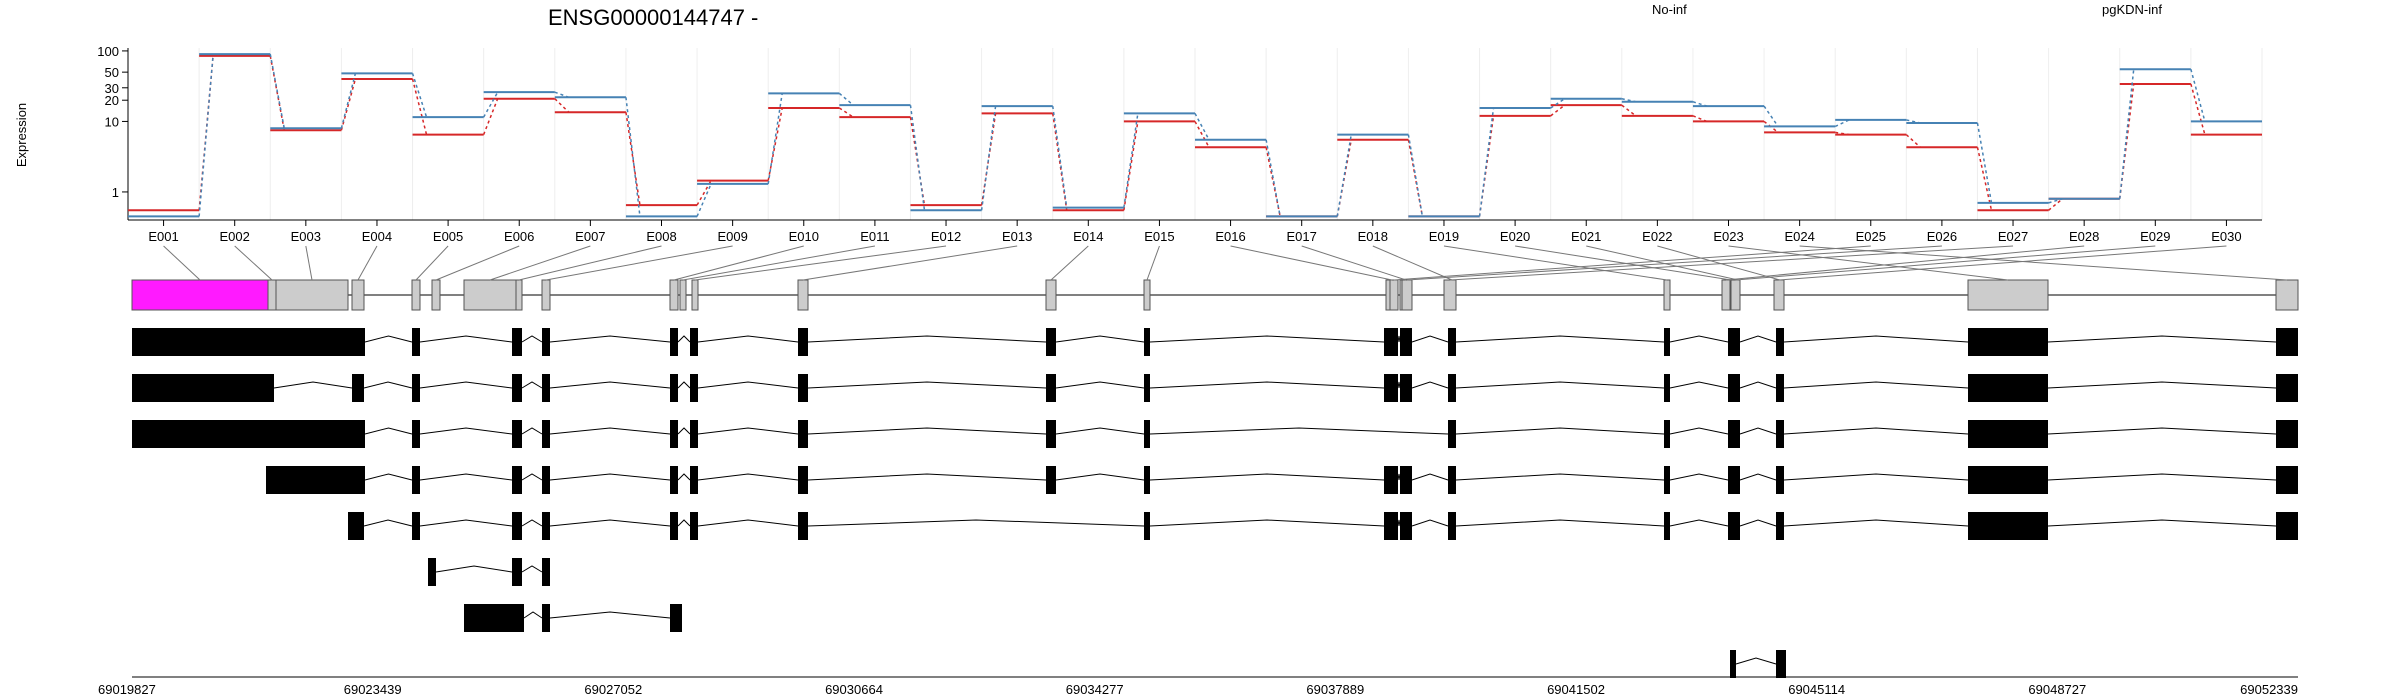 This screenshot has height=700, width=2400. Describe the element at coordinates (1657, 236) in the screenshot. I see `x-tick-label-e022: E022` at that location.